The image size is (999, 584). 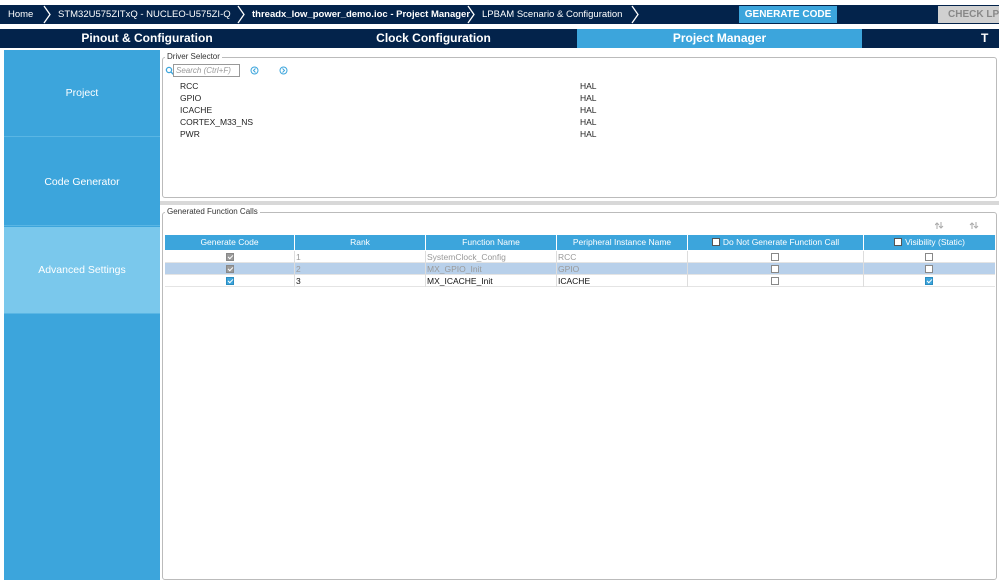 I want to click on panel-title: Driver Selector, so click(x=193, y=56).